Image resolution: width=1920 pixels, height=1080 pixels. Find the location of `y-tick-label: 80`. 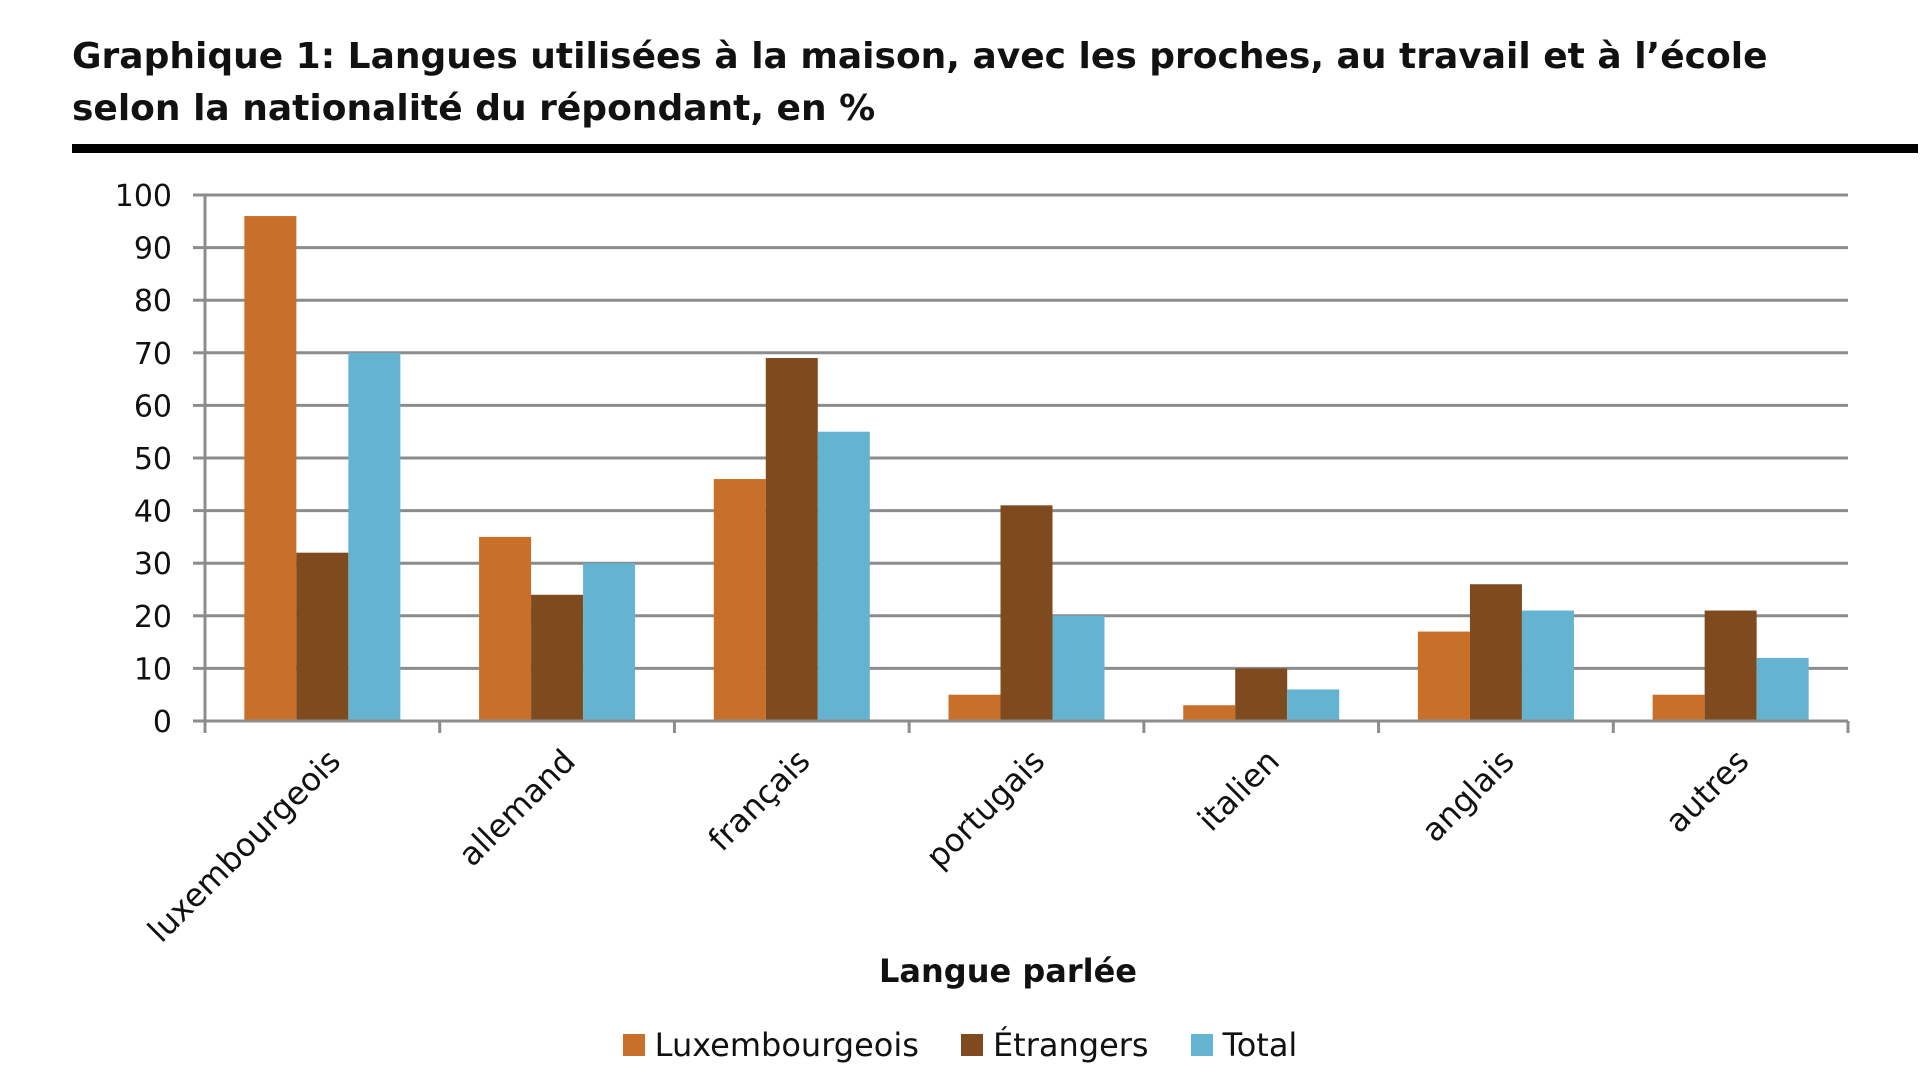

y-tick-label: 80 is located at coordinates (153, 301).